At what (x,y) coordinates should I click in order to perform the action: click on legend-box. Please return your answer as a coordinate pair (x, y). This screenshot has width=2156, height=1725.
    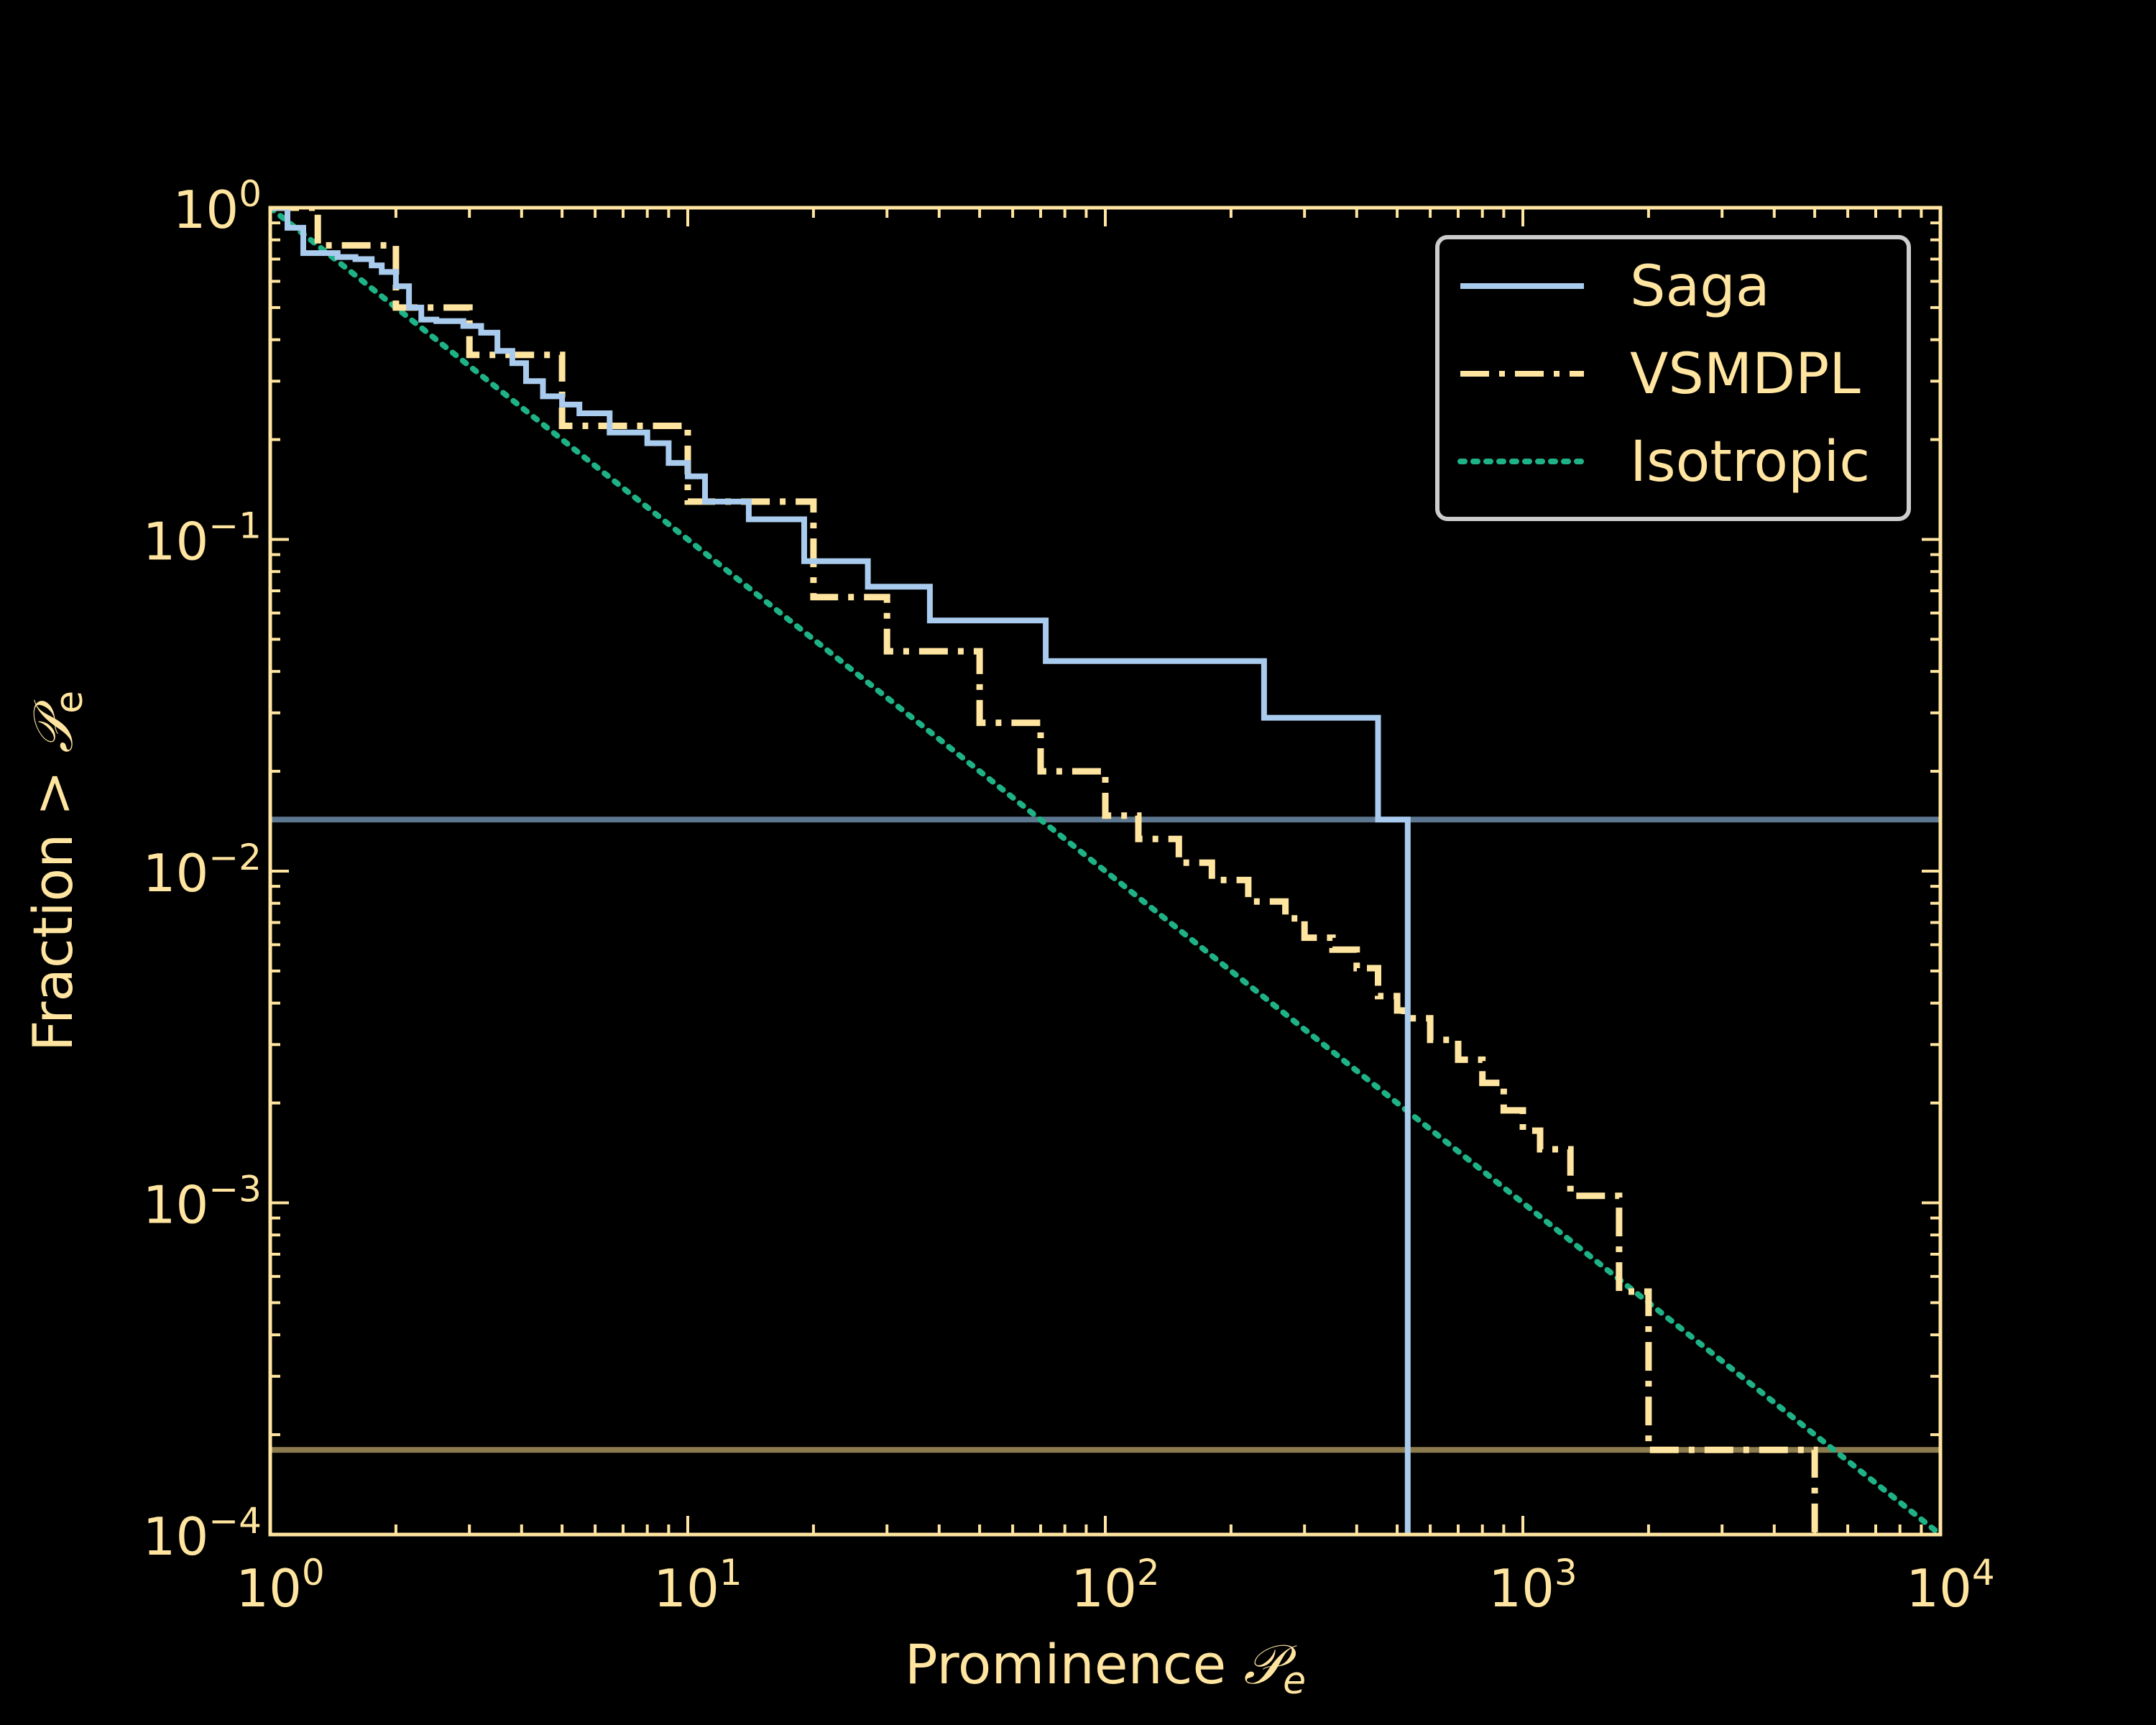
    Looking at the image, I should click on (1673, 378).